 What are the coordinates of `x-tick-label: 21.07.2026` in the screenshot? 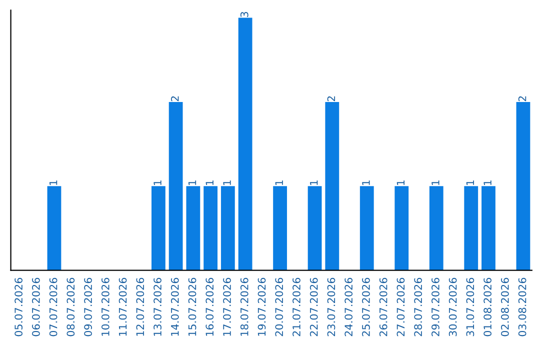 It's located at (296, 307).